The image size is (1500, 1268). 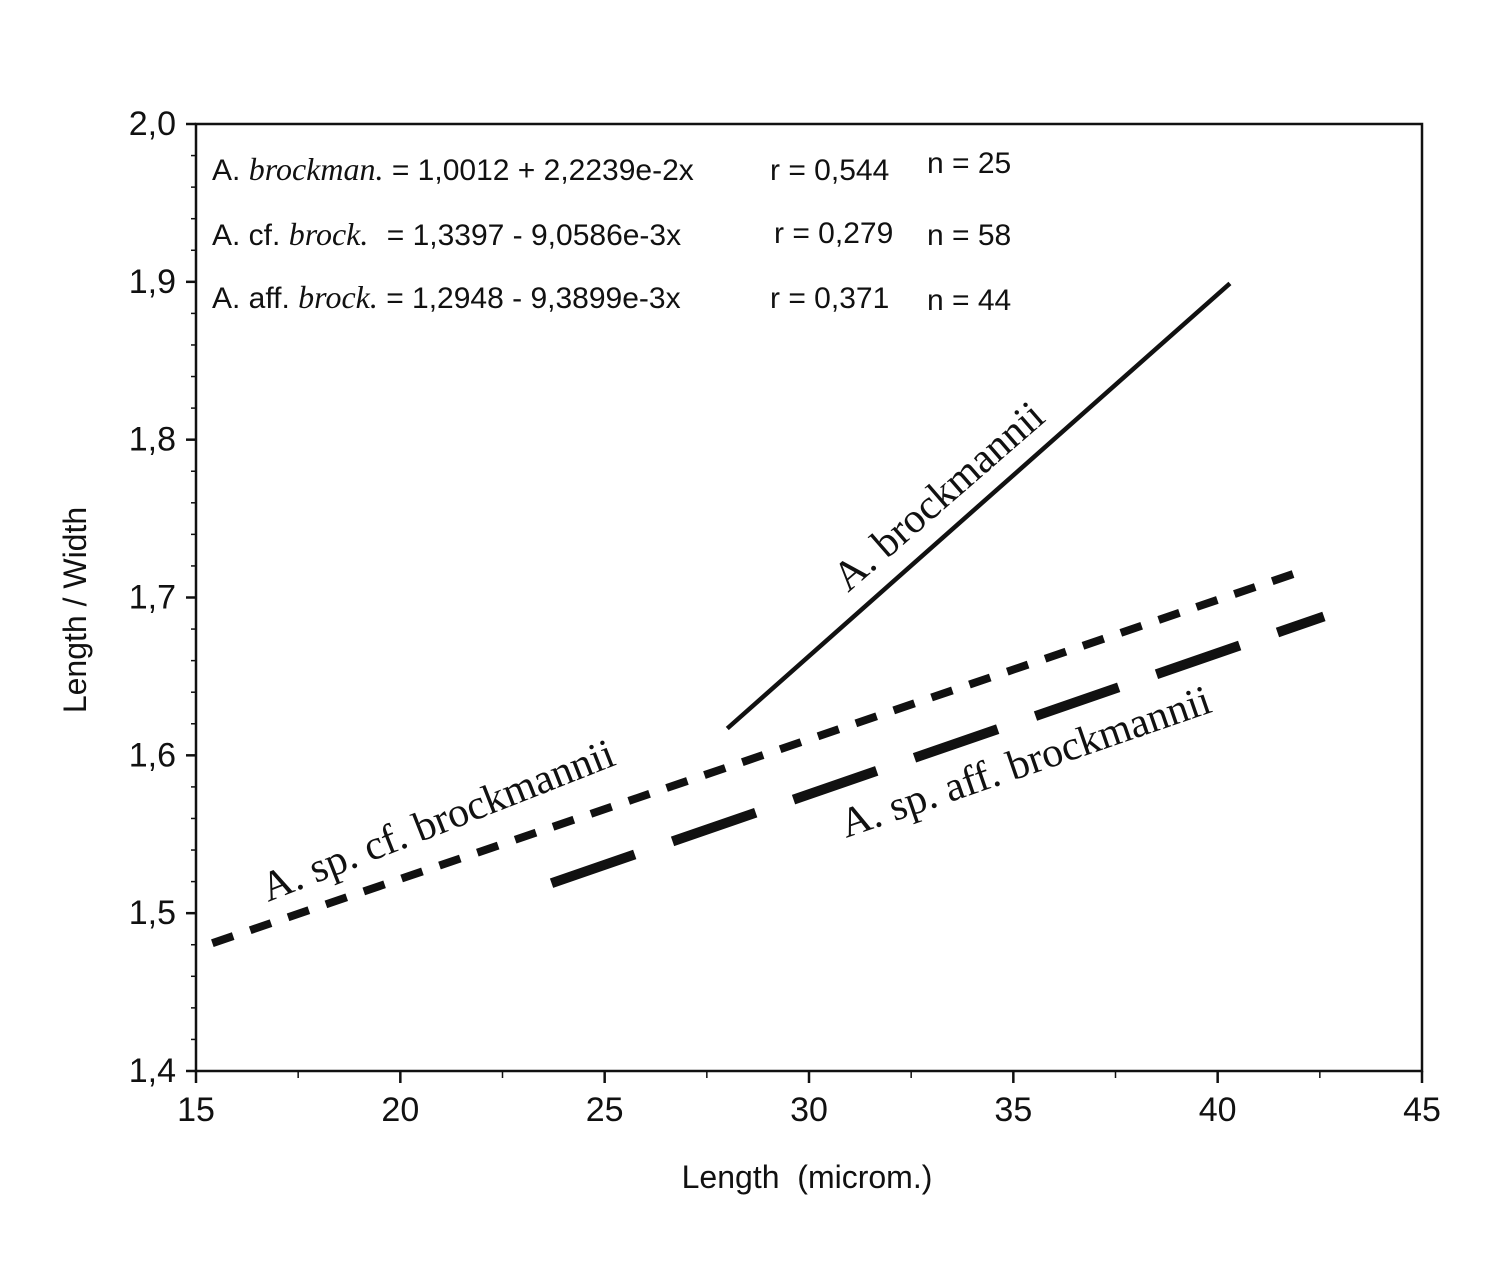 I want to click on equation-brockmannii: A. brockman. = 1,0012 + 2,2239e-2x, so click(x=453, y=169).